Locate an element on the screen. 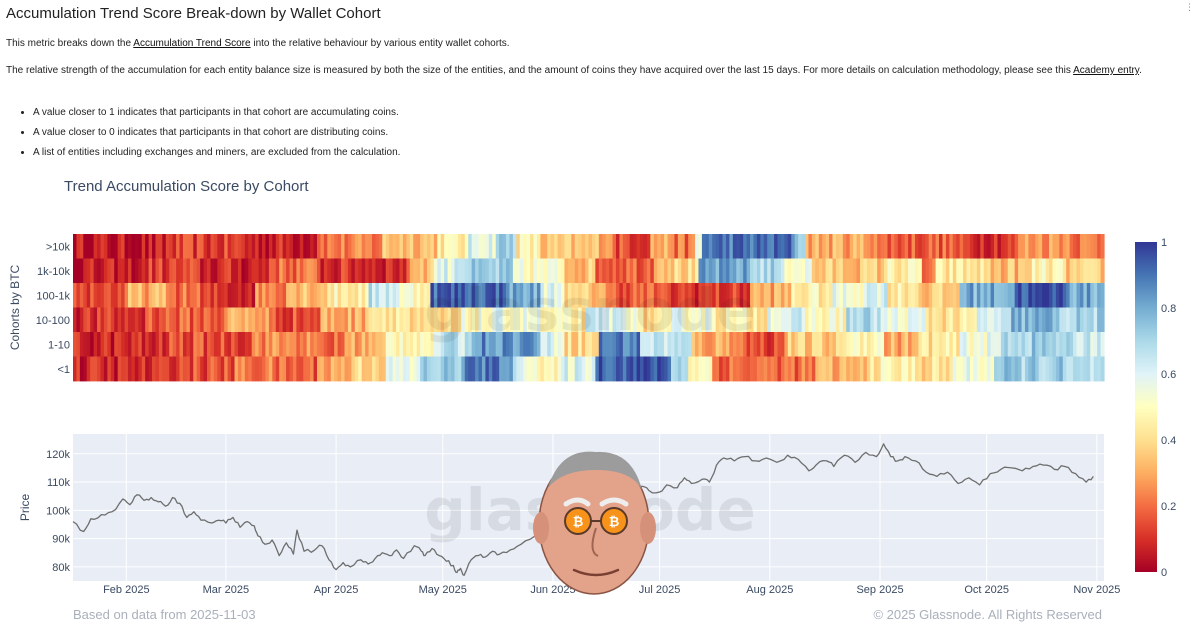  academy-entry-link: Academy entry is located at coordinates (1106, 70).